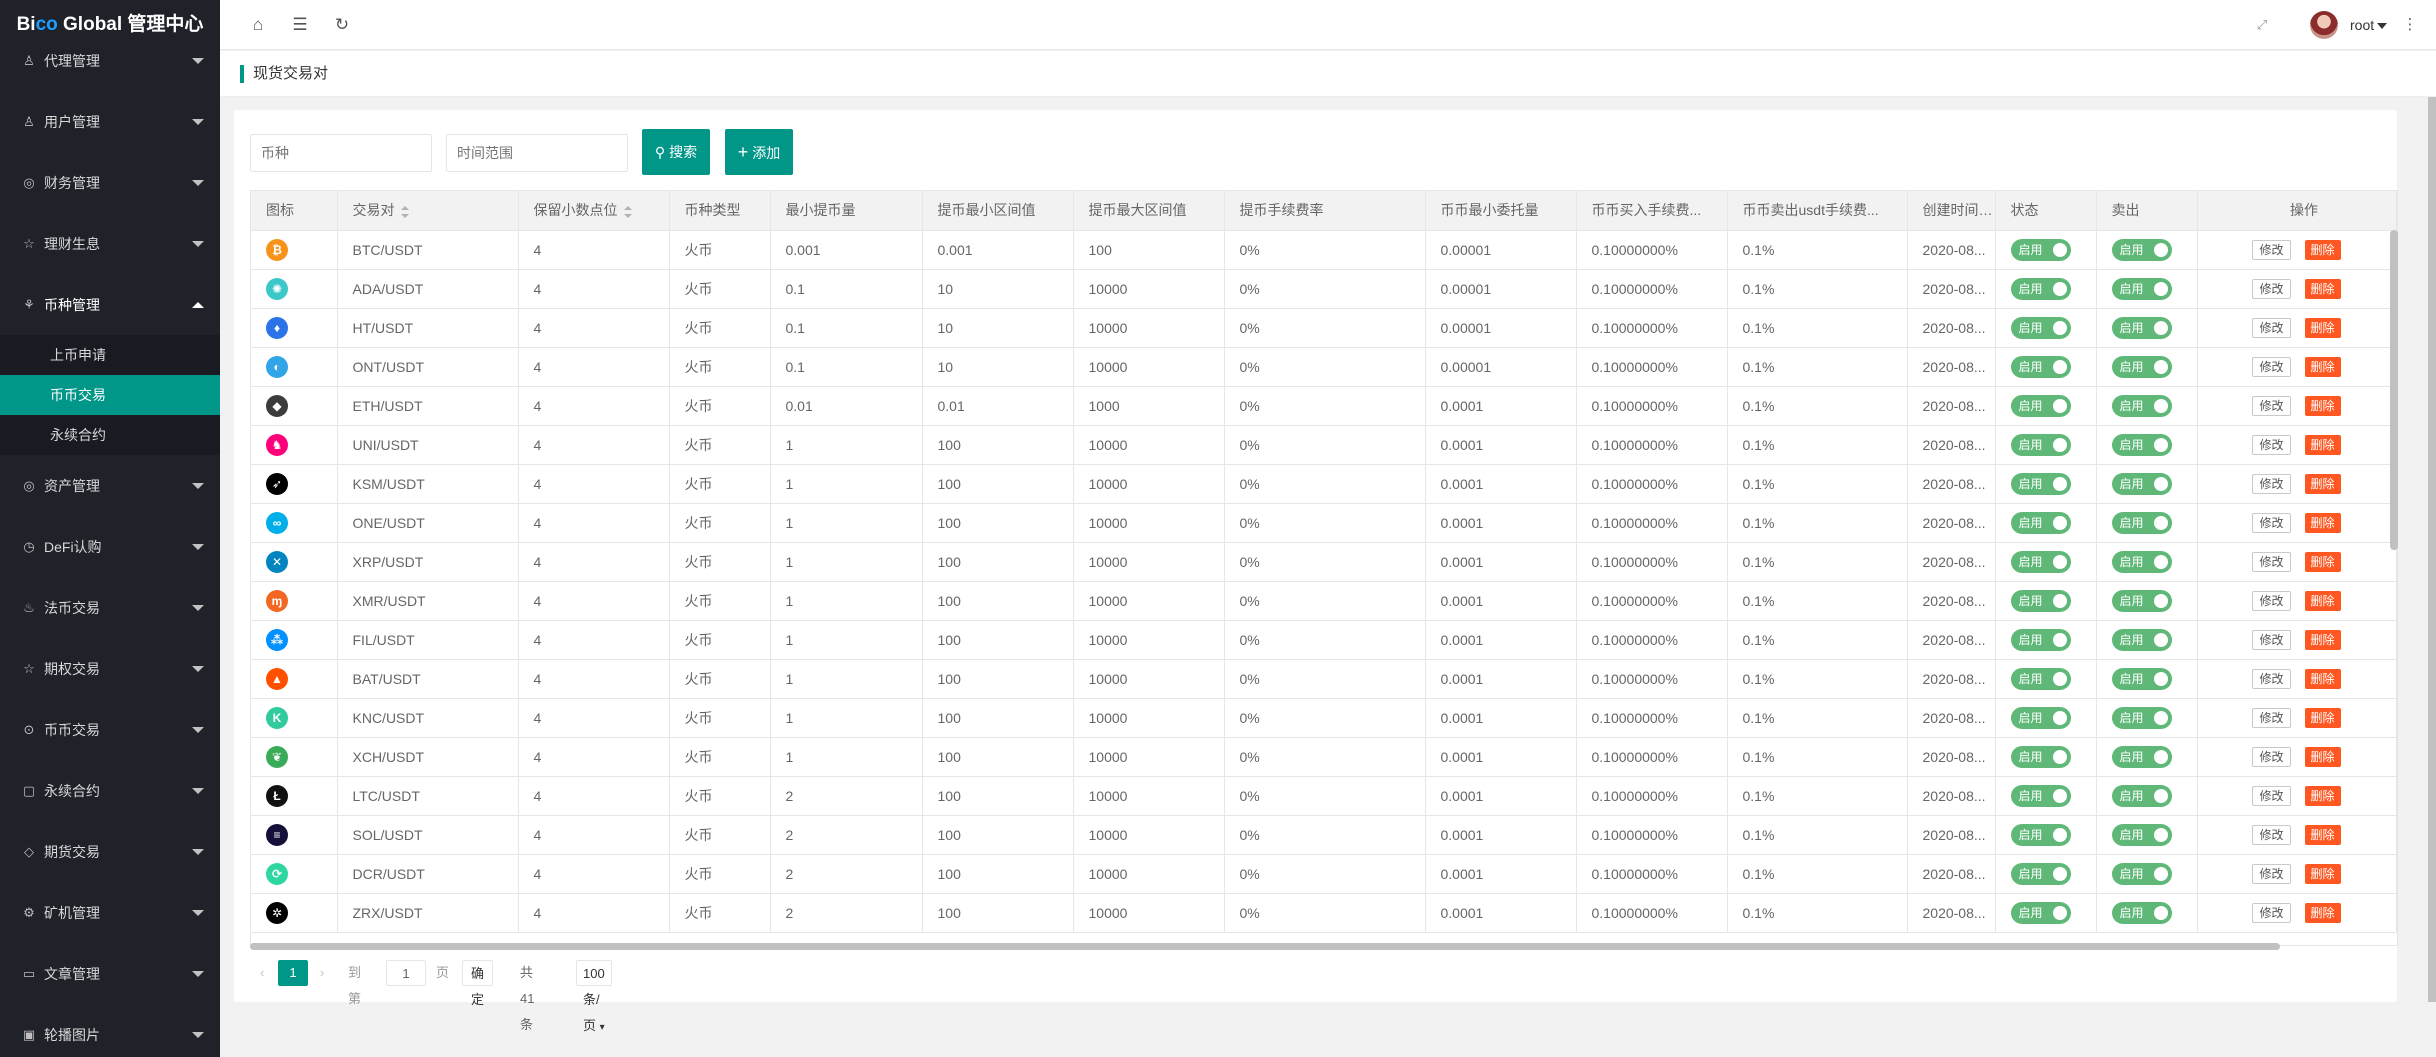  I want to click on sidebar-item: ◷ DeFi认购, so click(110, 546).